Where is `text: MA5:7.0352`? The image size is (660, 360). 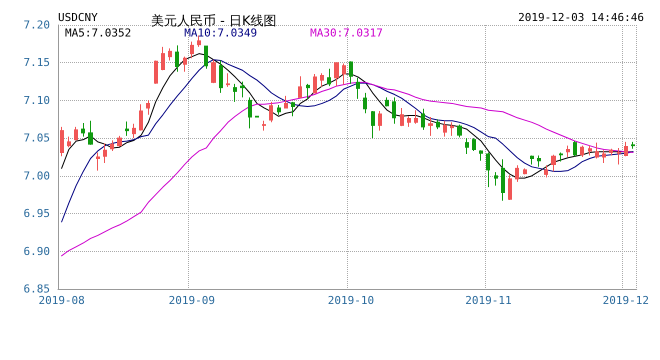
text: MA5:7.0352 is located at coordinates (98, 33).